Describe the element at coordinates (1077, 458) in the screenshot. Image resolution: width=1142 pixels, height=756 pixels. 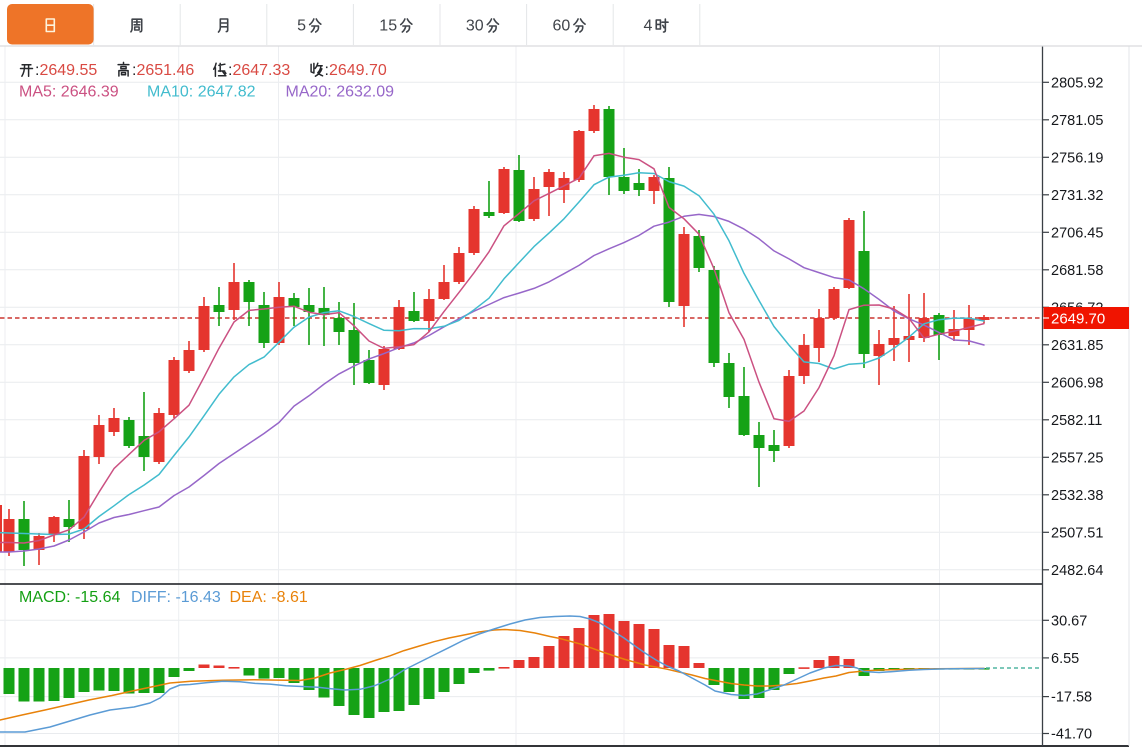
I see `svg-text: 2557.25` at that location.